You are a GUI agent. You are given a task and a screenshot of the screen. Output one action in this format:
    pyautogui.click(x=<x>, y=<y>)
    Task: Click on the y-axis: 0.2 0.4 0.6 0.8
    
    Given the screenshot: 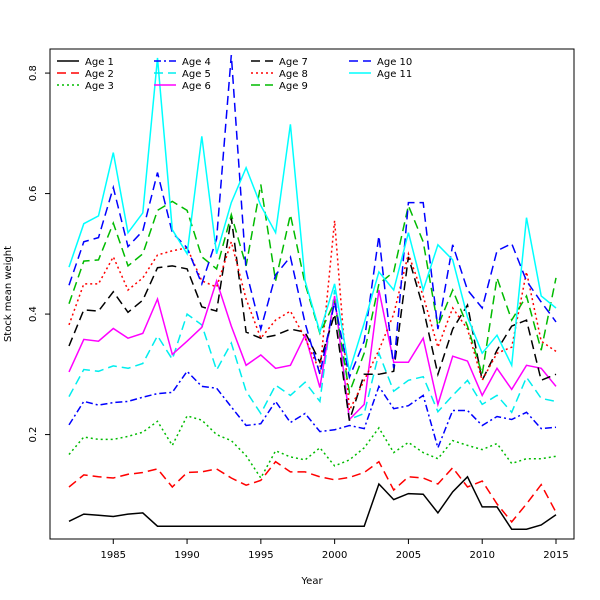 What is the action you would take?
    pyautogui.click(x=39, y=254)
    